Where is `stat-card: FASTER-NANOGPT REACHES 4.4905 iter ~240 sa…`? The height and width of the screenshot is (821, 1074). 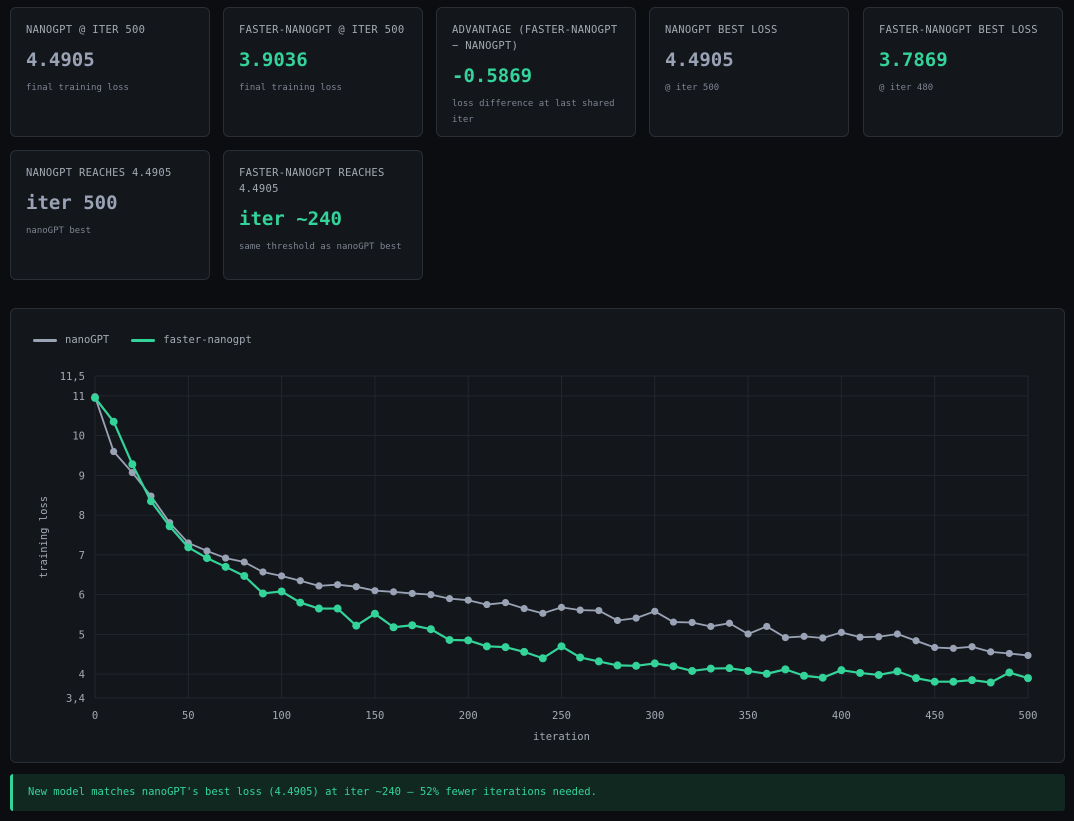 stat-card: FASTER-NANOGPT REACHES 4.4905 iter ~240 sa… is located at coordinates (323, 215).